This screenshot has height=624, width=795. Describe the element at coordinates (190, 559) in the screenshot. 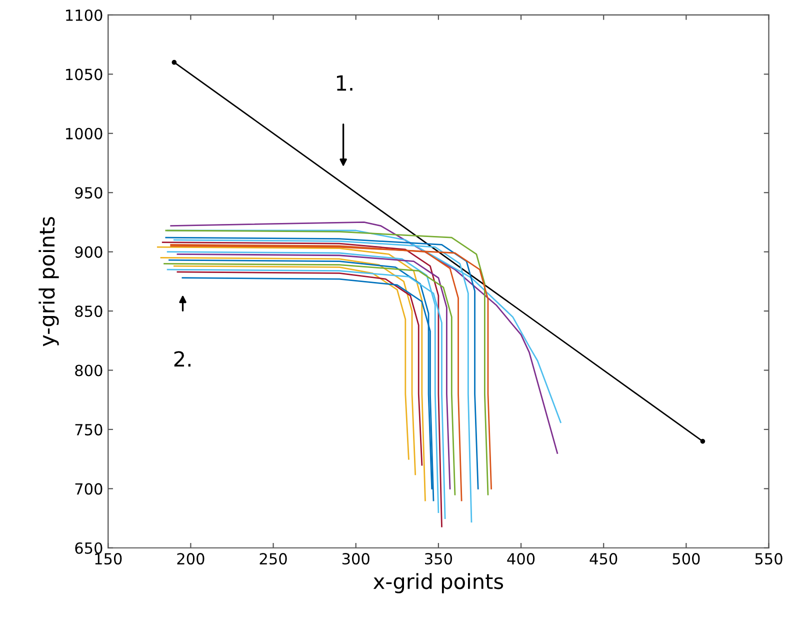

I see `x-tick-label: 200` at that location.